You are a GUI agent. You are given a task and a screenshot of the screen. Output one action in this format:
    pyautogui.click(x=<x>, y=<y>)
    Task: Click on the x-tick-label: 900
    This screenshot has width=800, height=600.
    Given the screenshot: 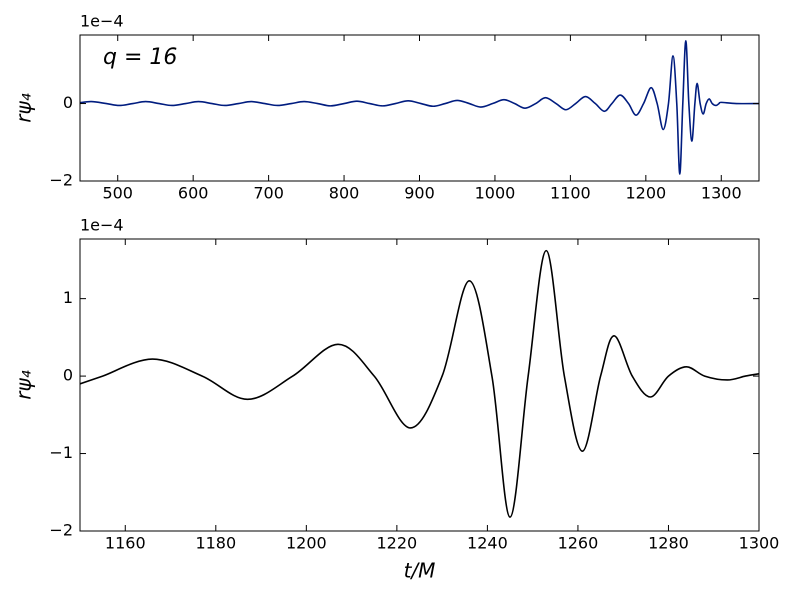 What is the action you would take?
    pyautogui.click(x=419, y=193)
    